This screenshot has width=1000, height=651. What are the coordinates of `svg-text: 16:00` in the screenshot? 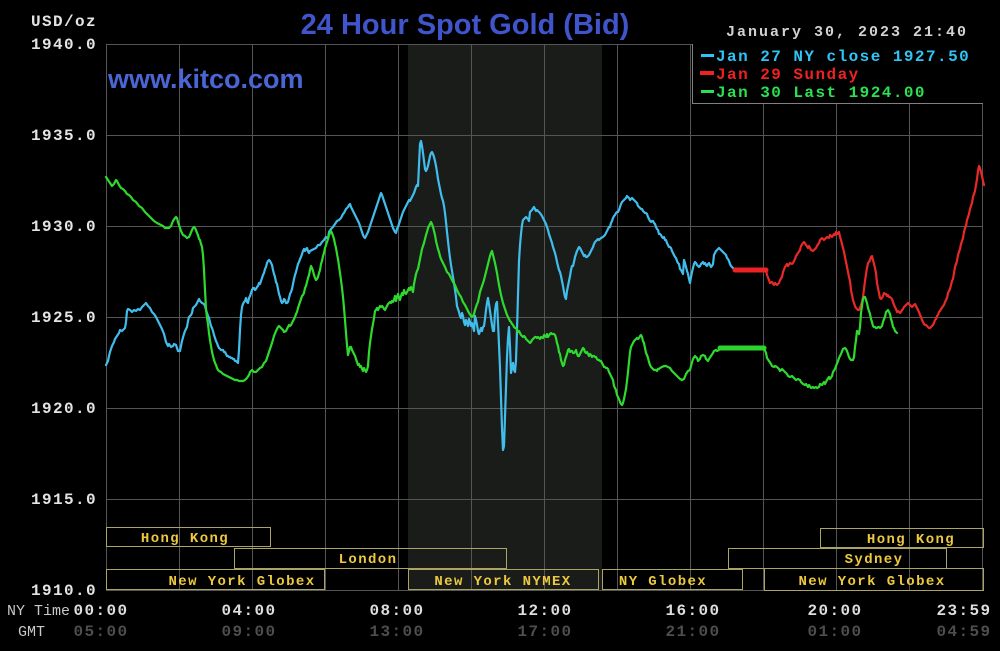 It's located at (692, 611).